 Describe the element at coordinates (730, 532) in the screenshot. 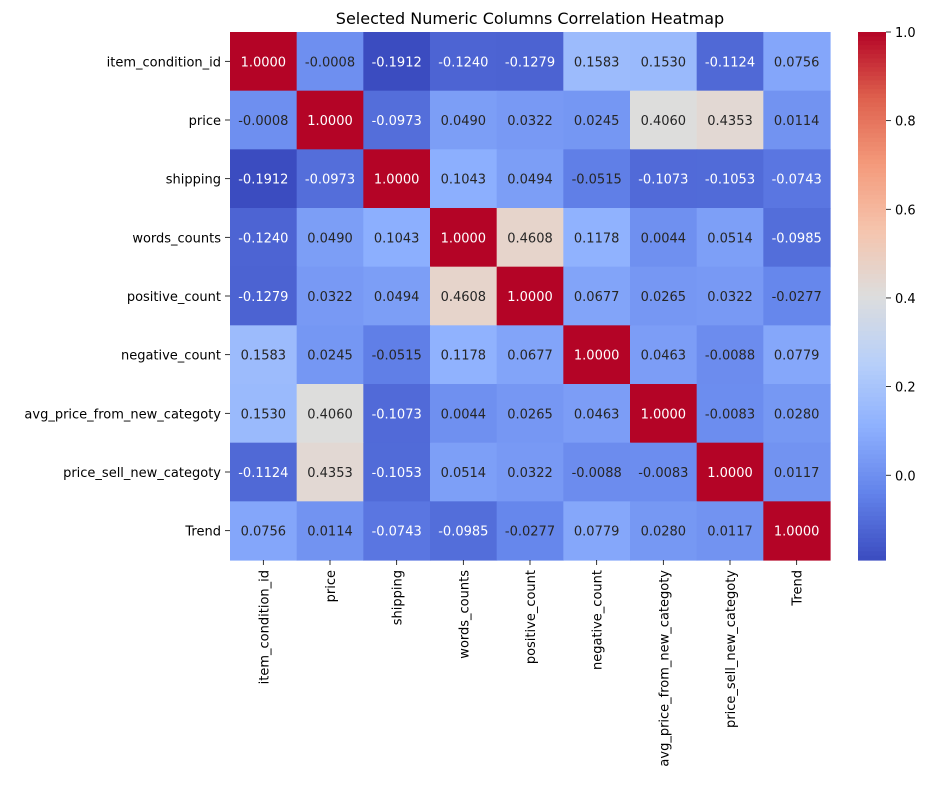

I see `cell-value-label: 0.0117` at that location.